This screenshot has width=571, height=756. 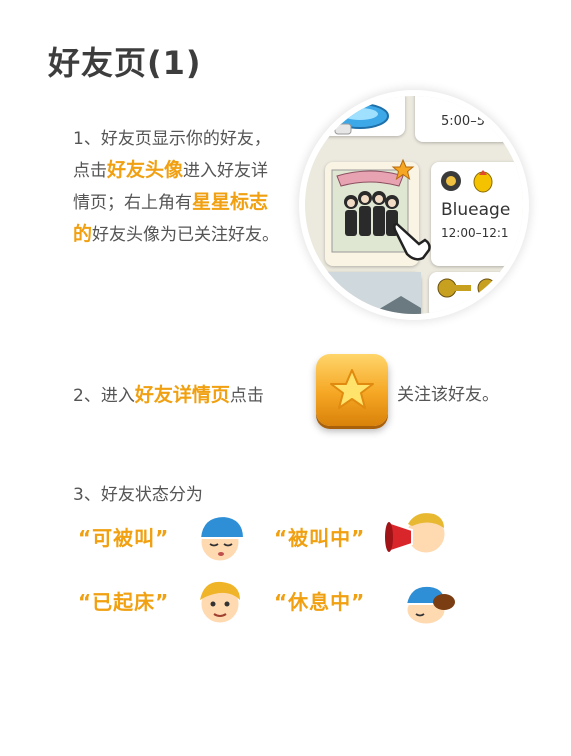 What do you see at coordinates (125, 63) in the screenshot?
I see `page-title: 好友页(1)` at bounding box center [125, 63].